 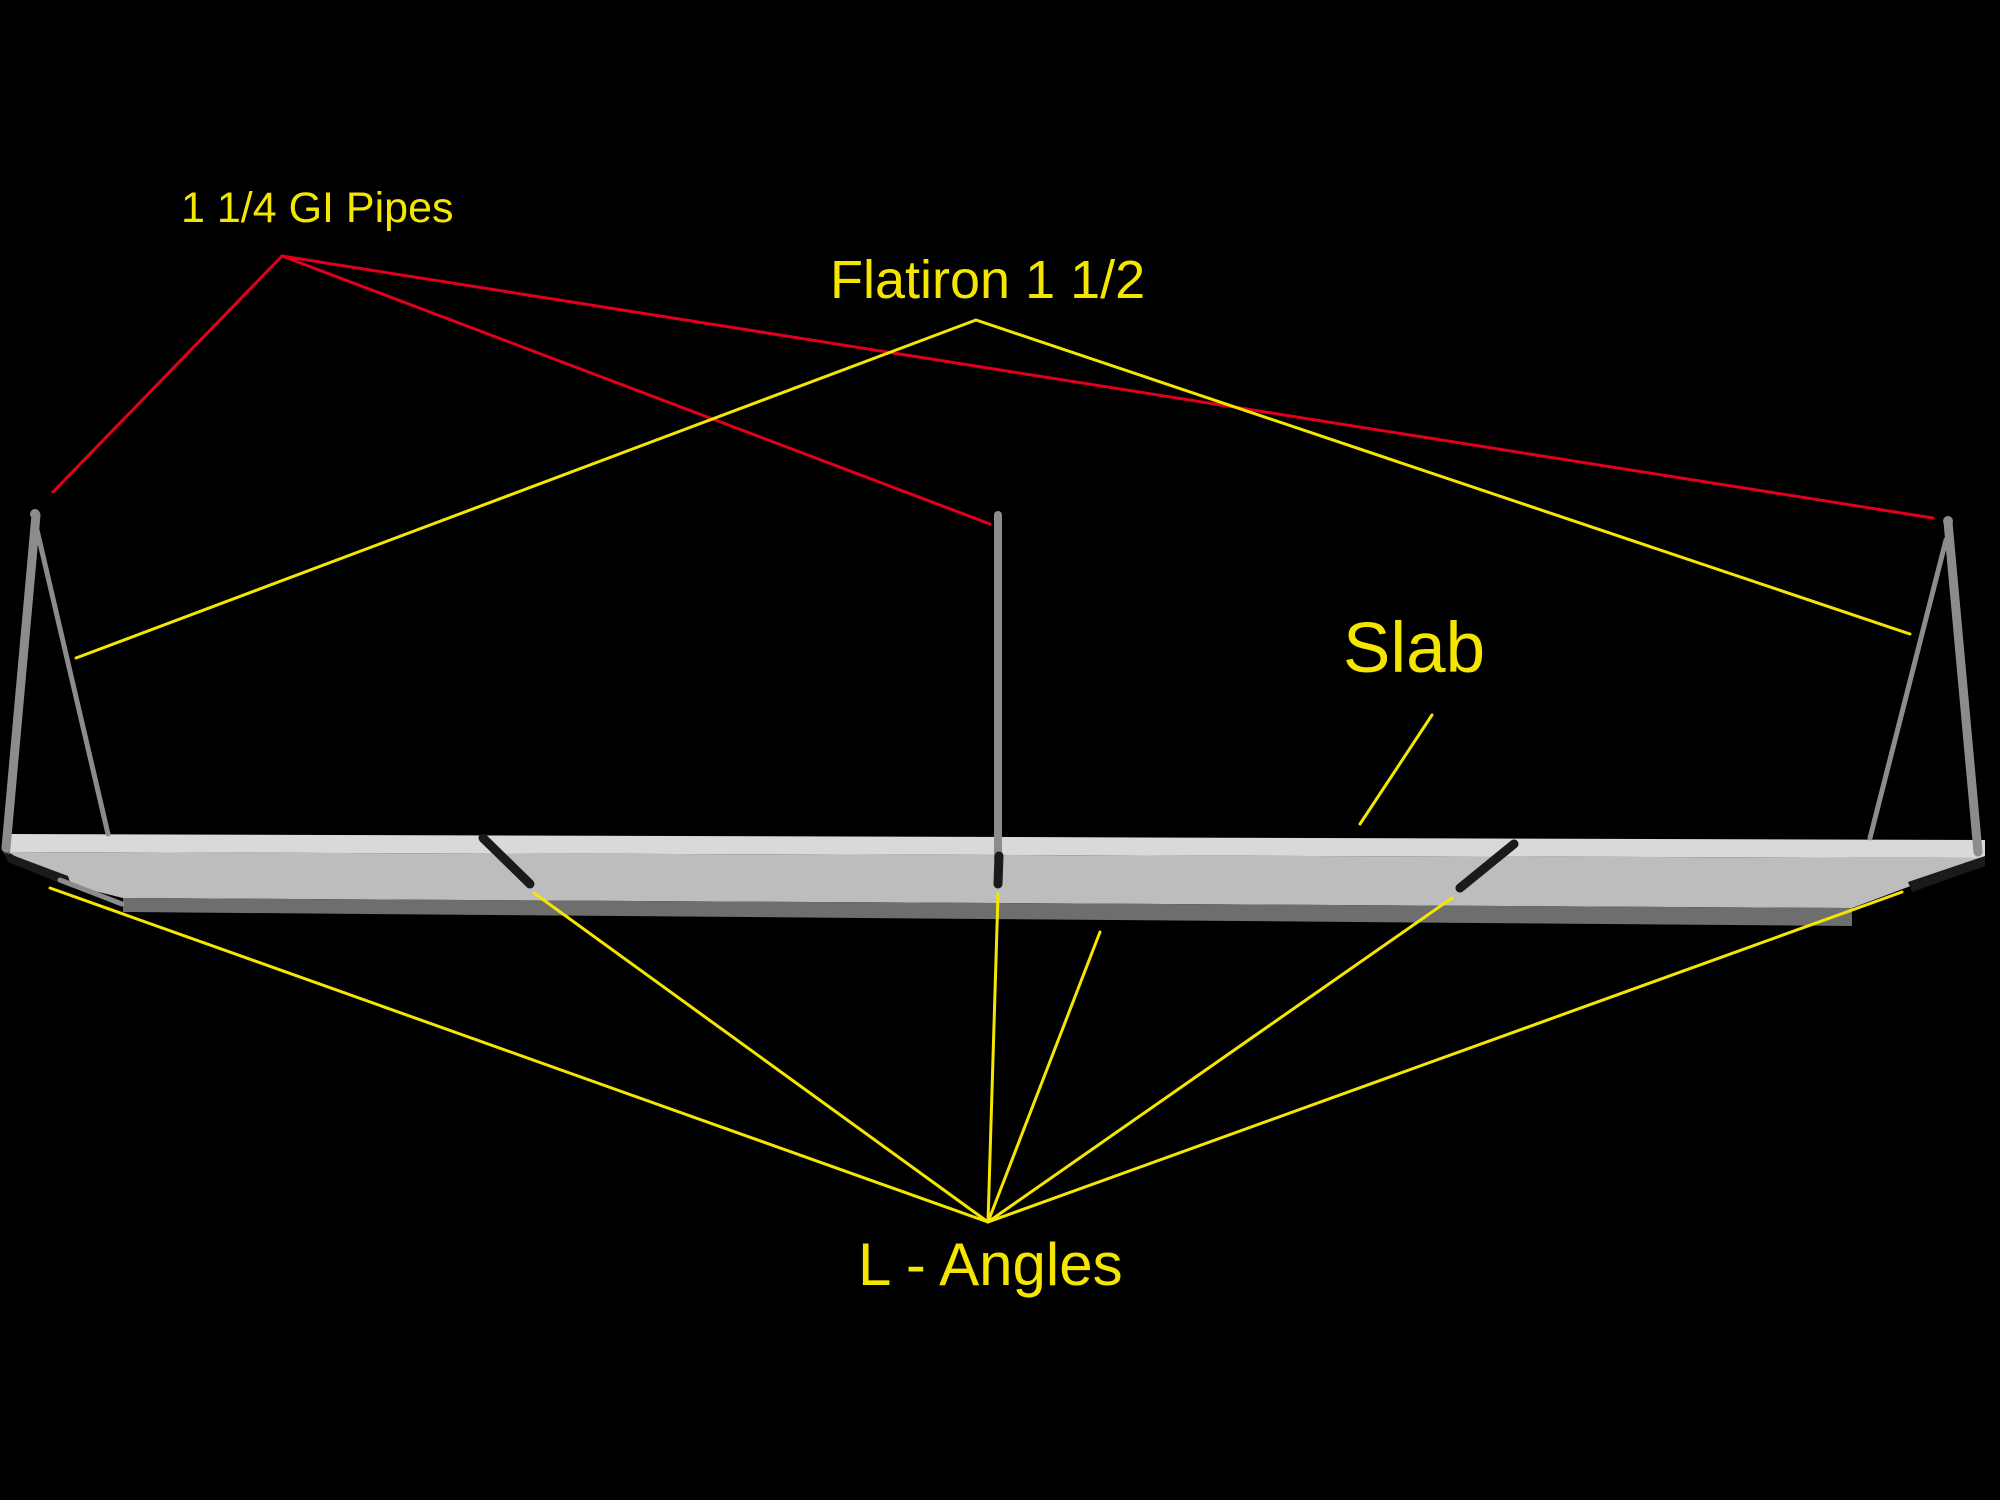 I want to click on leader-pipes-to-right-pipe, so click(x=1107, y=387).